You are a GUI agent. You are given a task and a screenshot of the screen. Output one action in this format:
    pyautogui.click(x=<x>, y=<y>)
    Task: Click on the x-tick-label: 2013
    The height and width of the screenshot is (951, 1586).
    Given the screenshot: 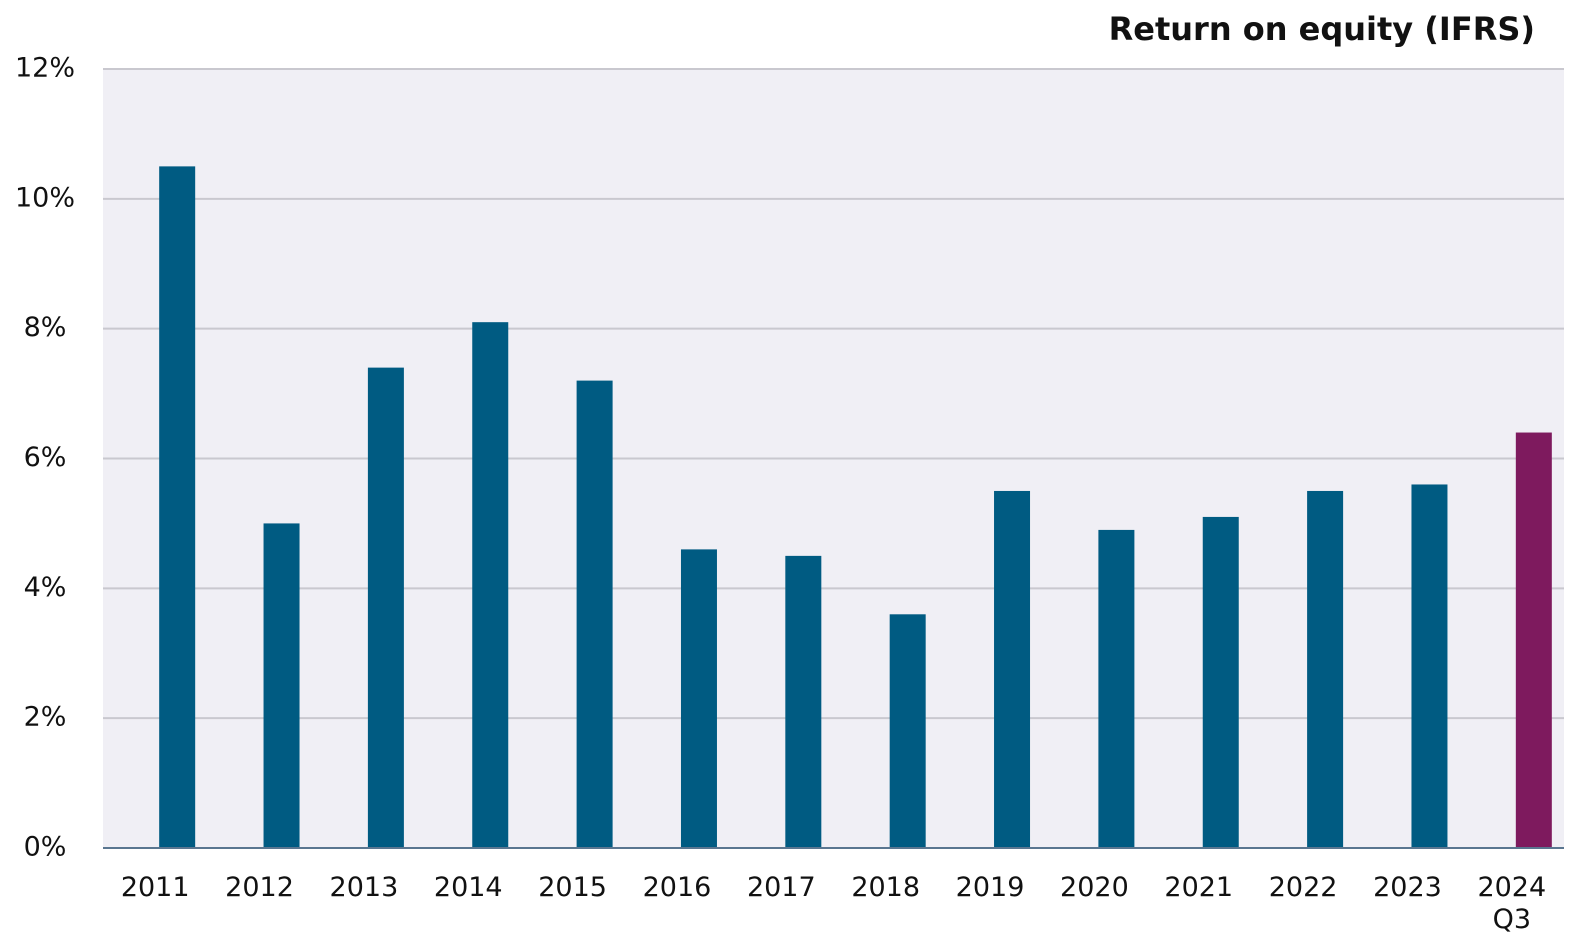 What is the action you would take?
    pyautogui.click(x=364, y=887)
    